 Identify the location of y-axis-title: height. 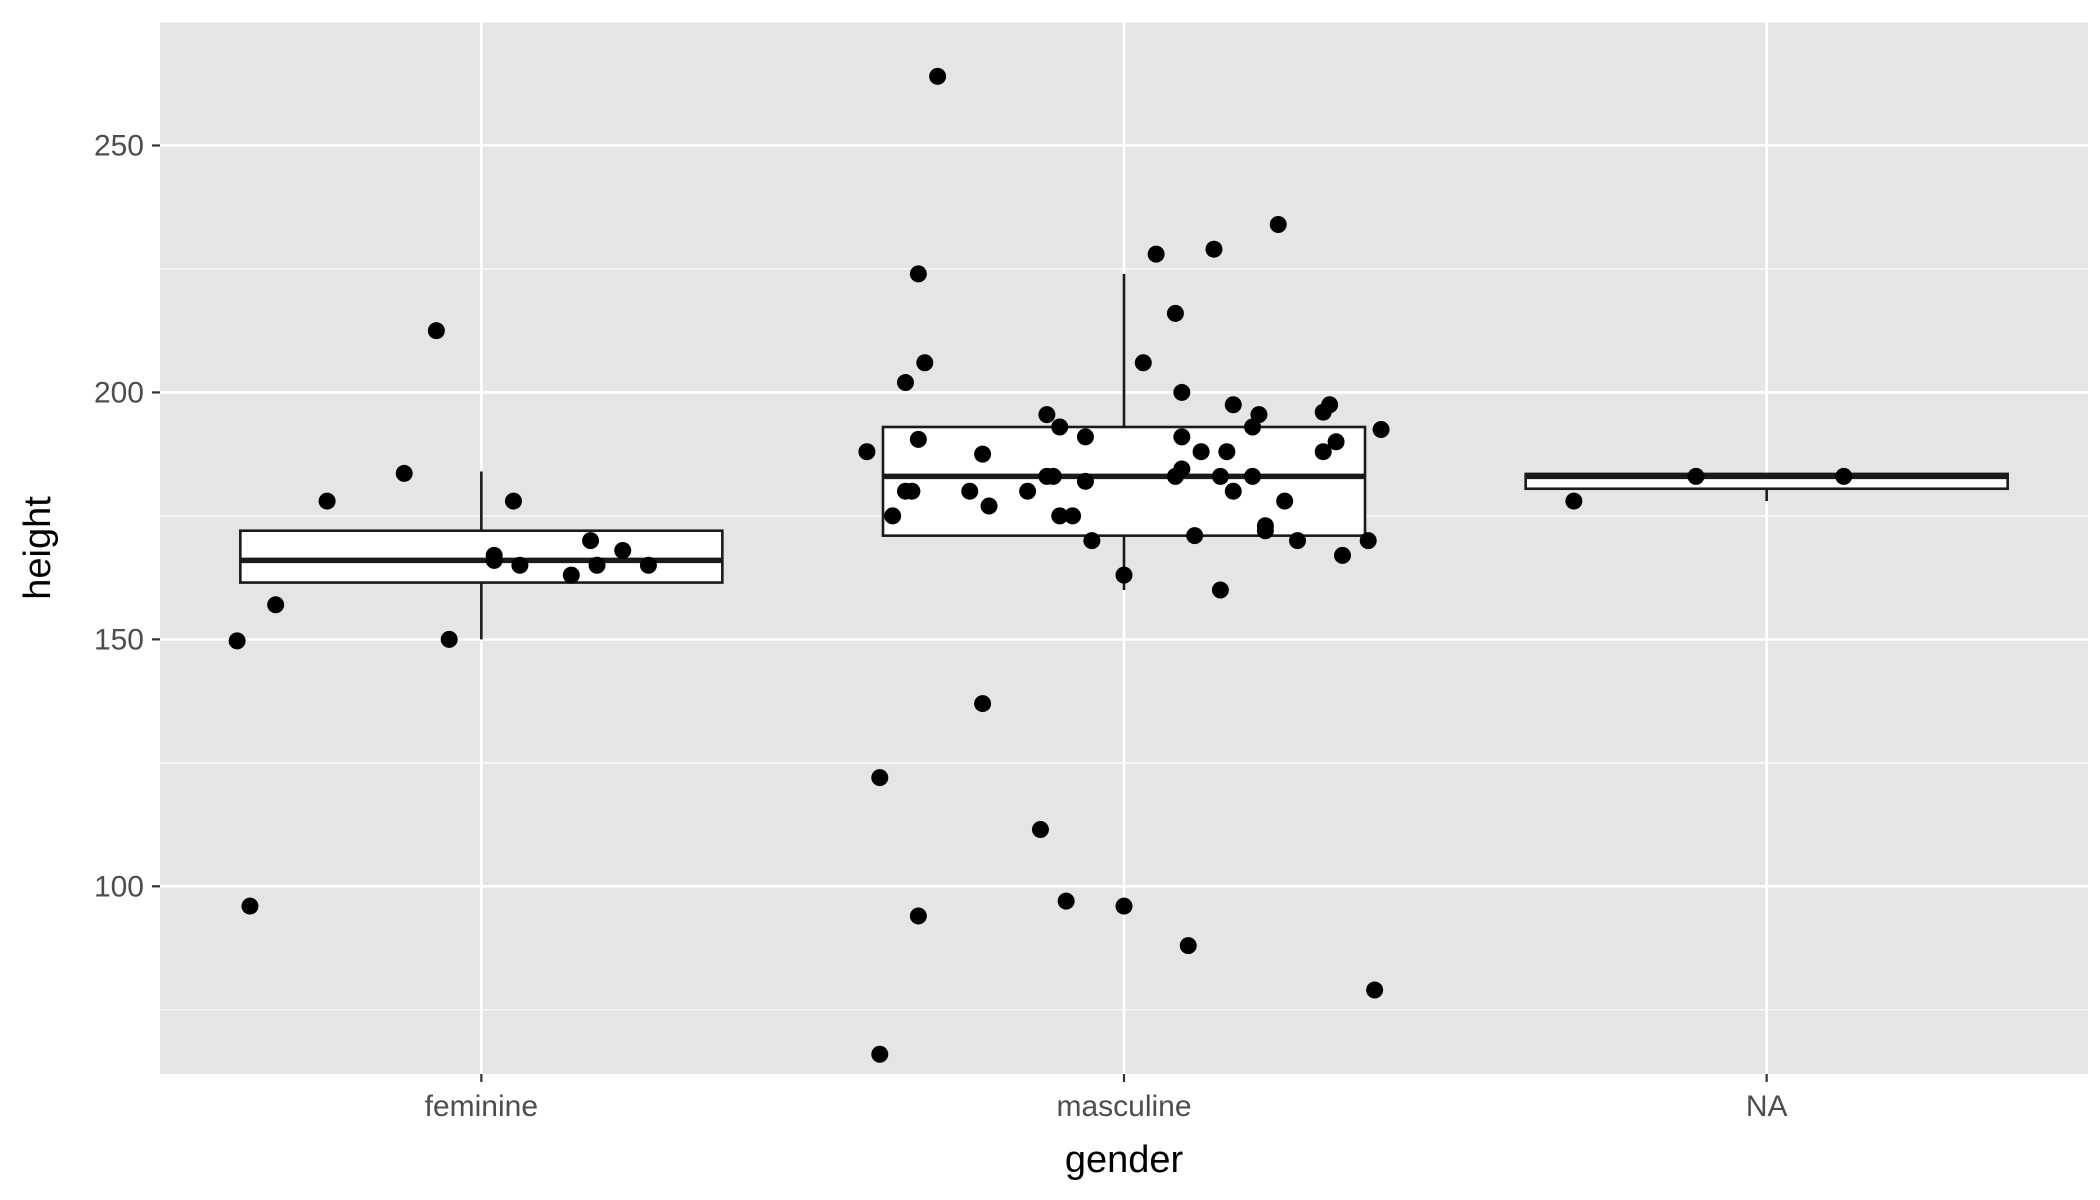
(38, 548).